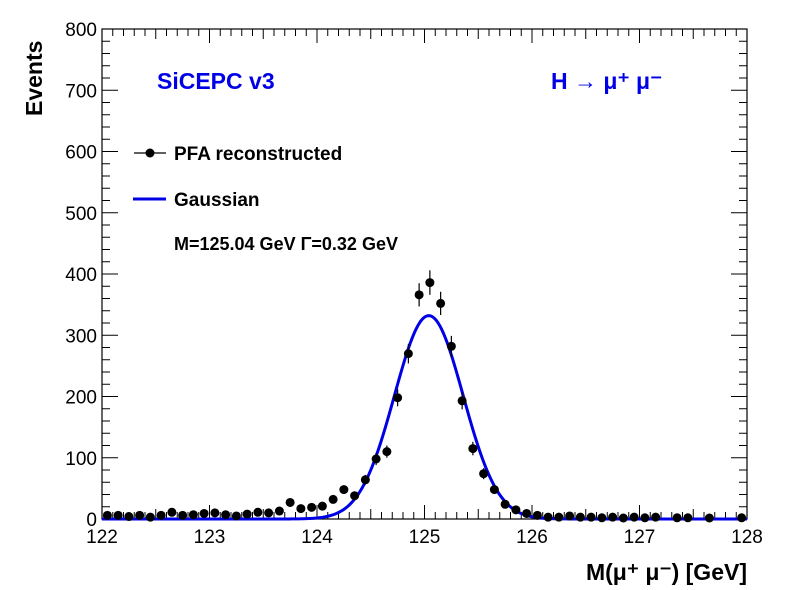  Describe the element at coordinates (210, 537) in the screenshot. I see `x-tick-label: 123` at that location.